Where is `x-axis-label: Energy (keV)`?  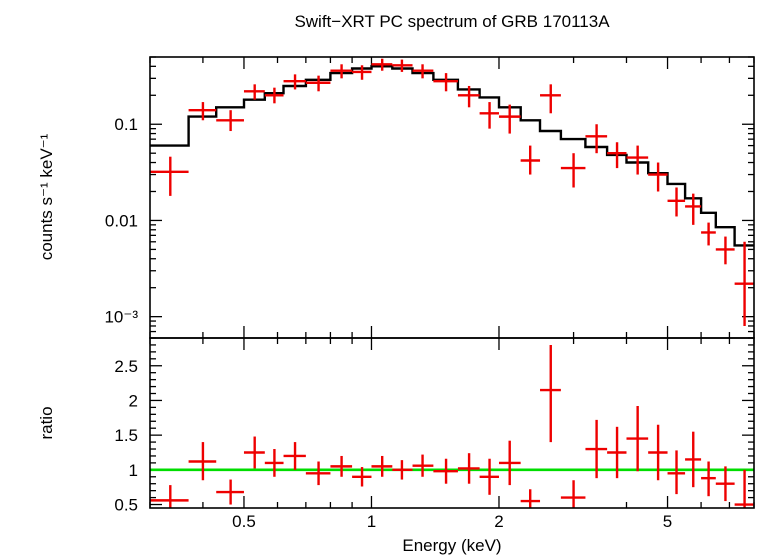
x-axis-label: Energy (keV) is located at coordinates (451, 545).